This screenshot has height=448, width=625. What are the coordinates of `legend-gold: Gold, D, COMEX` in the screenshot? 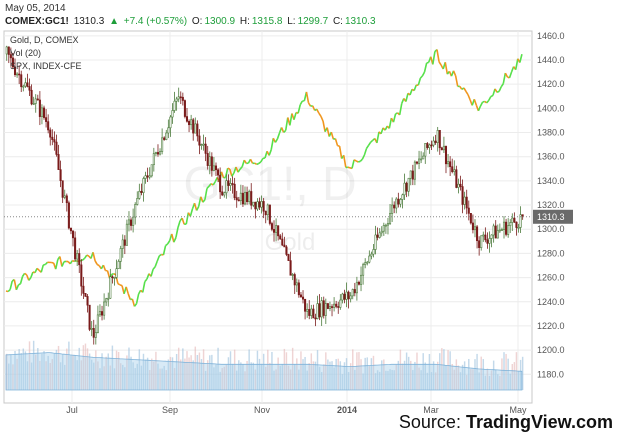 It's located at (44, 40).